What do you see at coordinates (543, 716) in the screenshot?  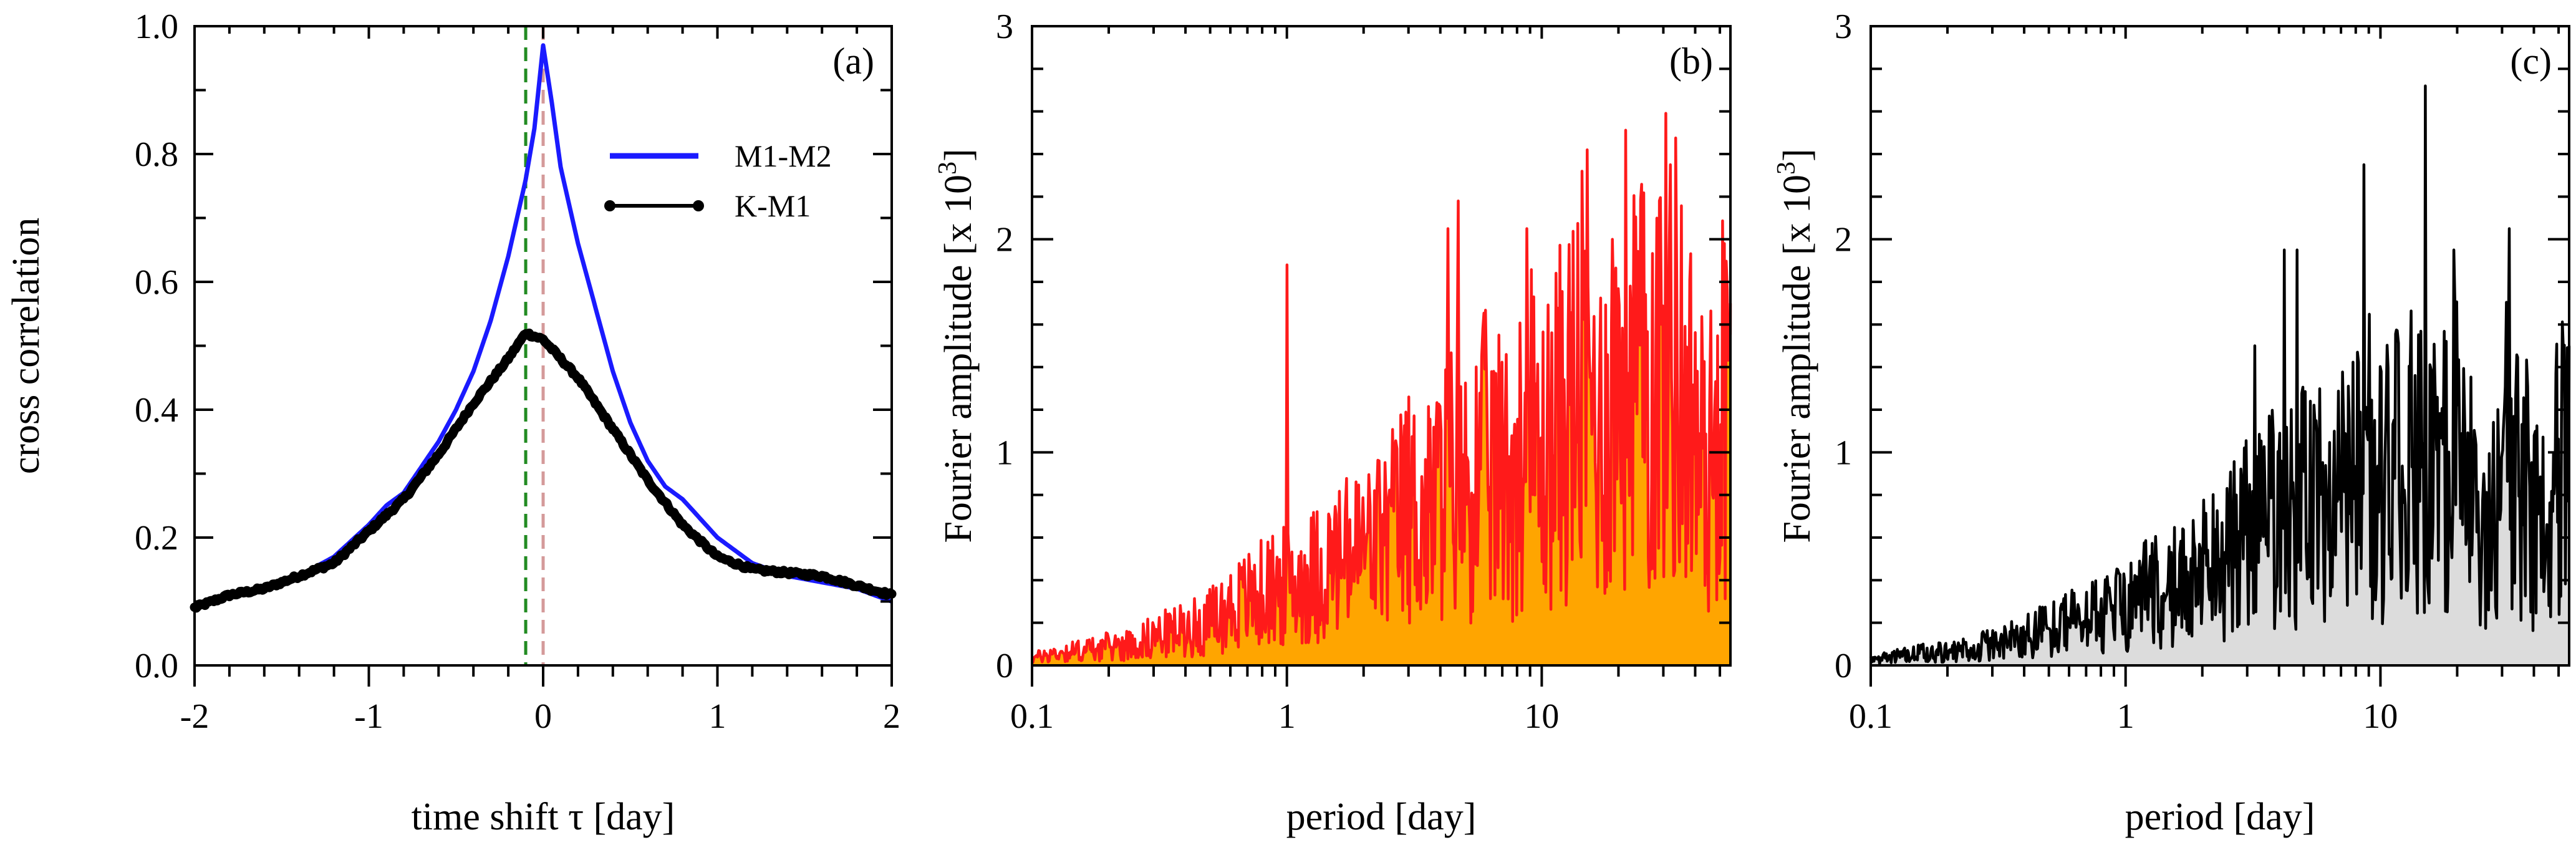 I see `x-tick-label: 0` at bounding box center [543, 716].